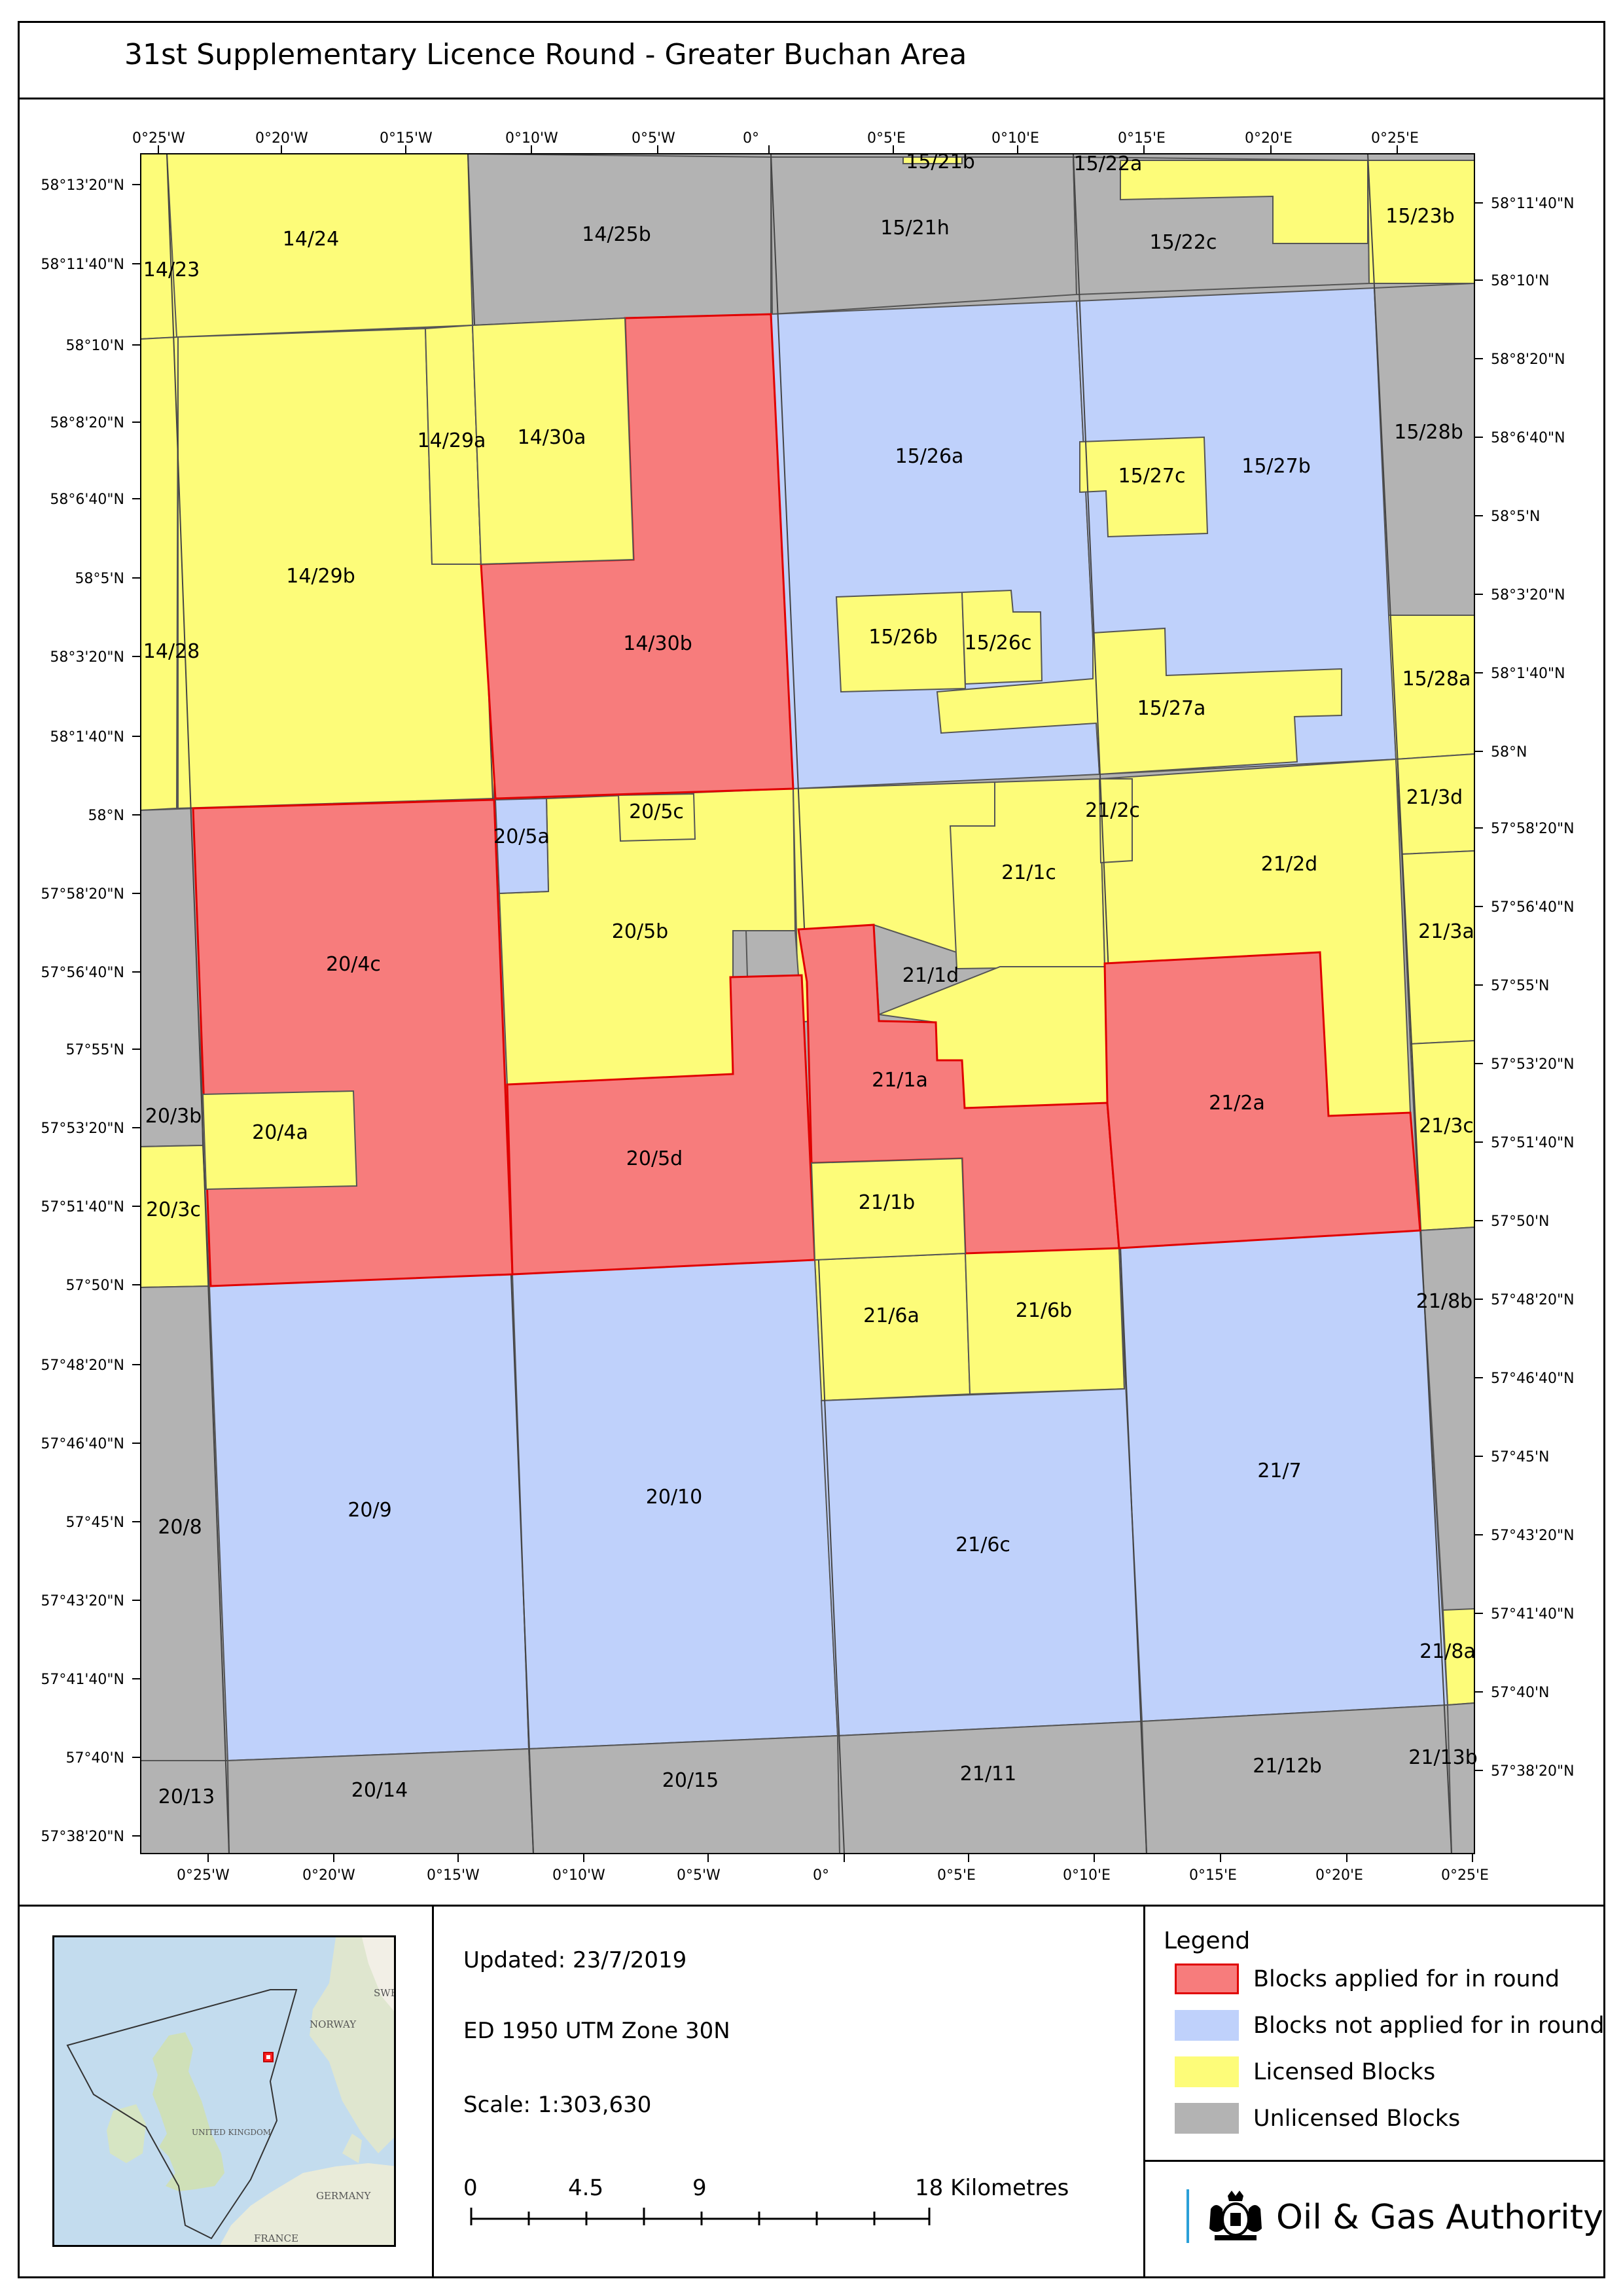  Describe the element at coordinates (1429, 2026) in the screenshot. I see `legend-label: Blocks not applied for in round` at that location.